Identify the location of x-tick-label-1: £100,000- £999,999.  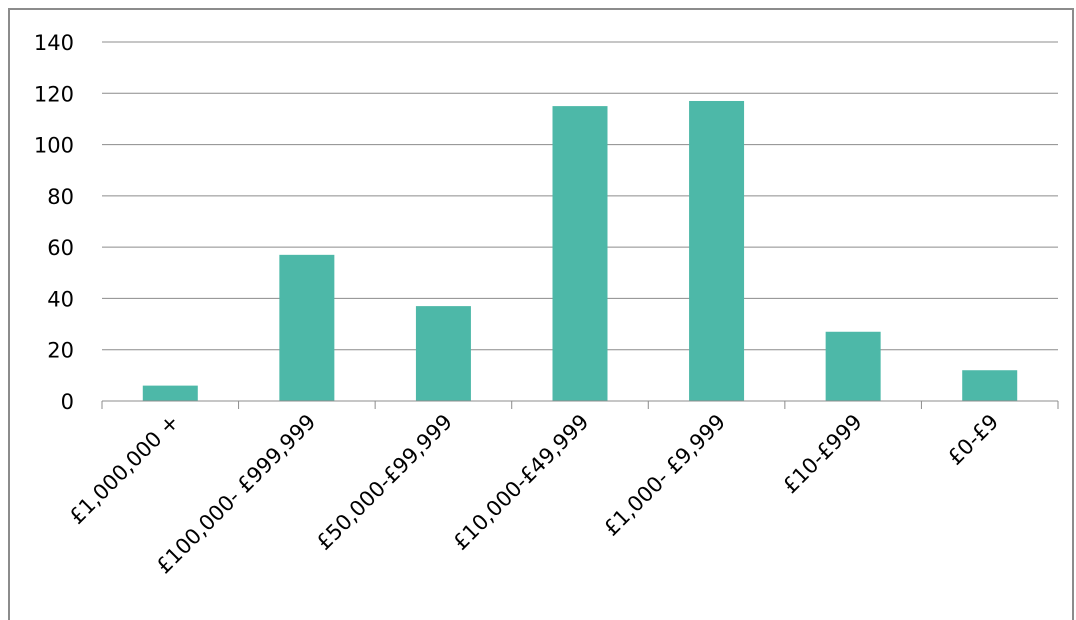
(236, 494).